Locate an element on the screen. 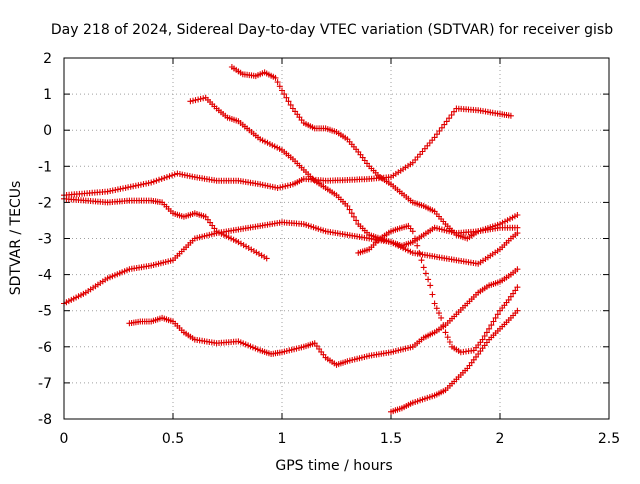 The width and height of the screenshot is (640, 484). x-tick-label: 0.5 is located at coordinates (173, 439).